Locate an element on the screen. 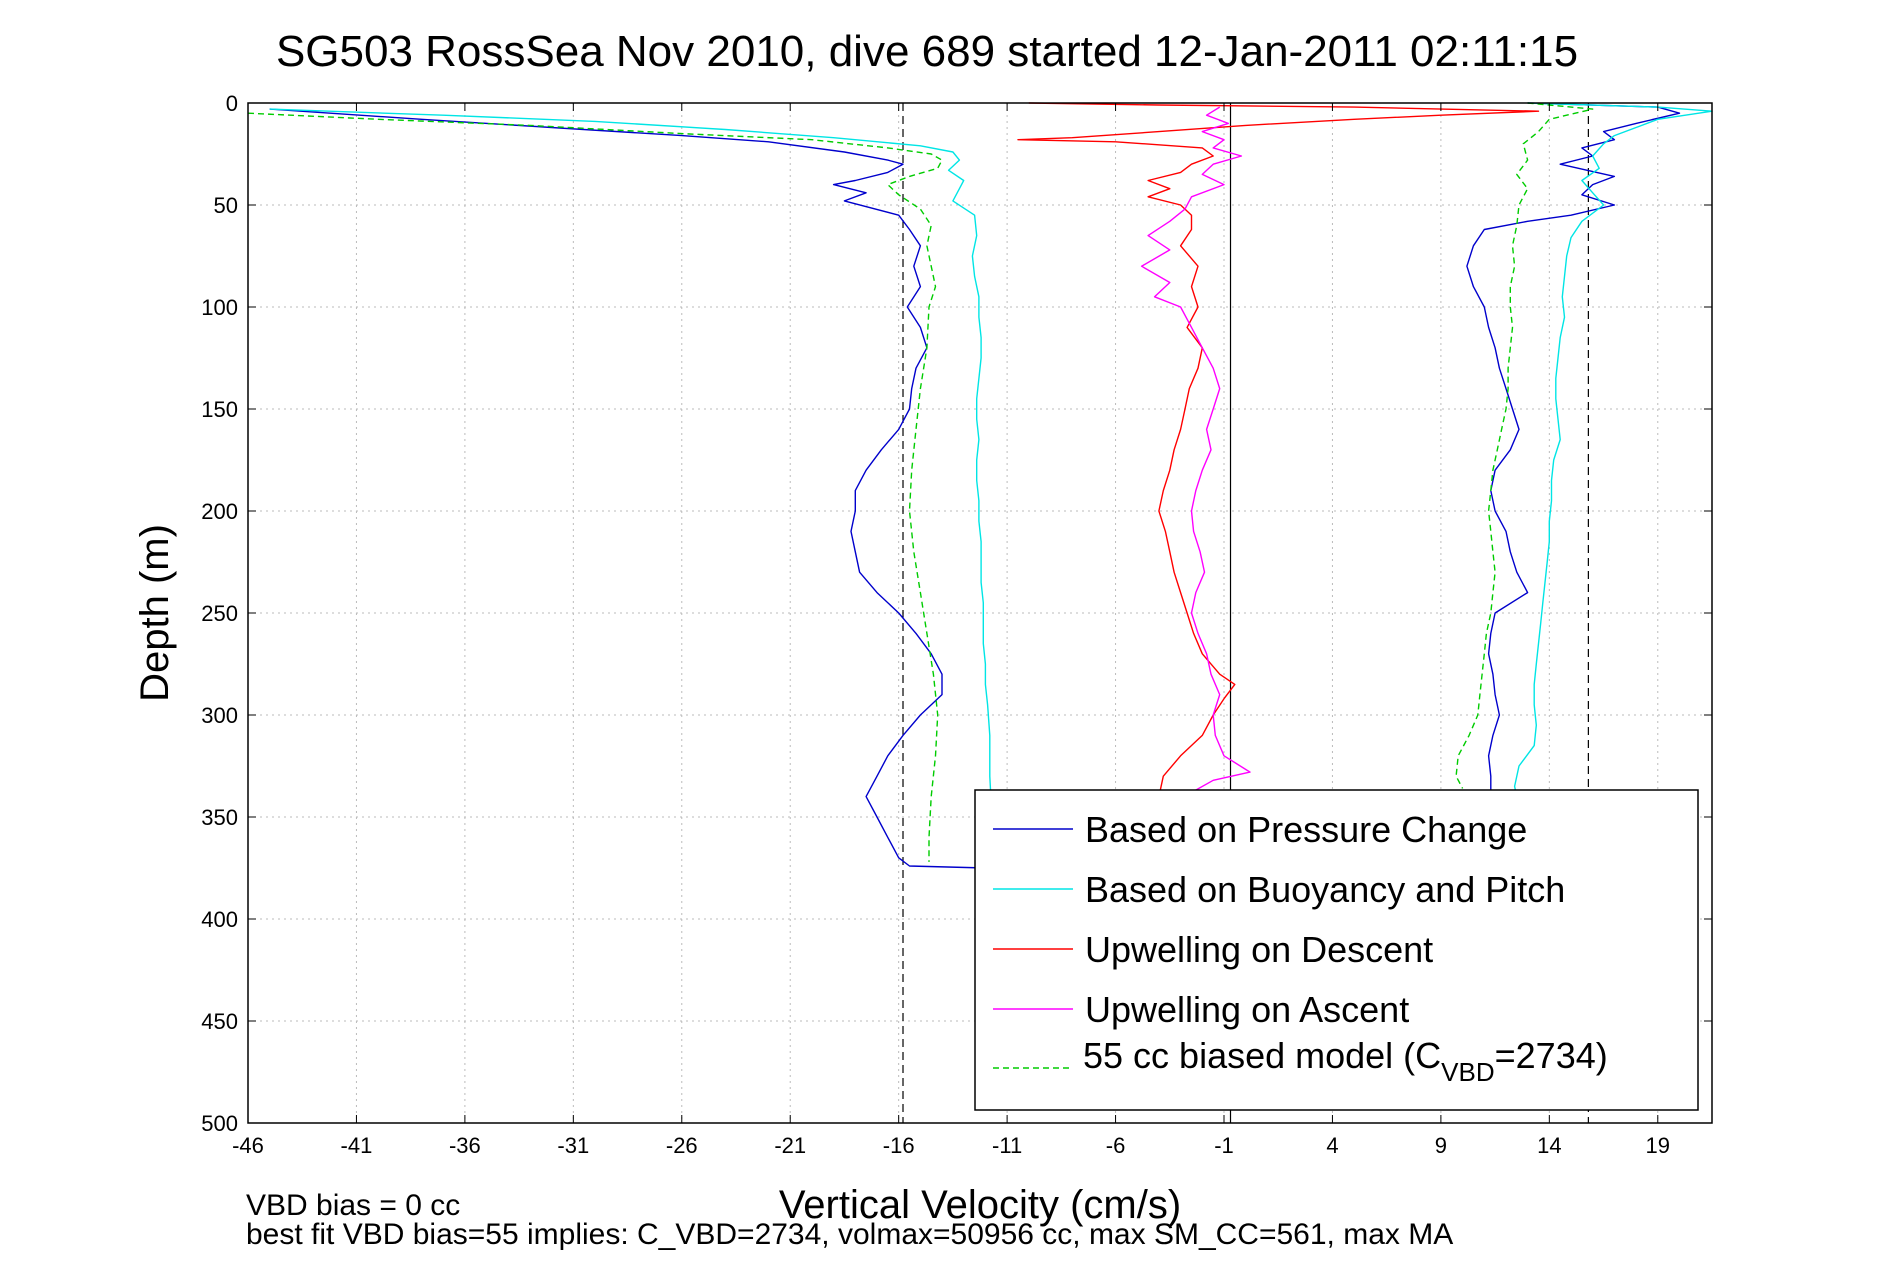  y-tick-label: 400 is located at coordinates (219, 919).